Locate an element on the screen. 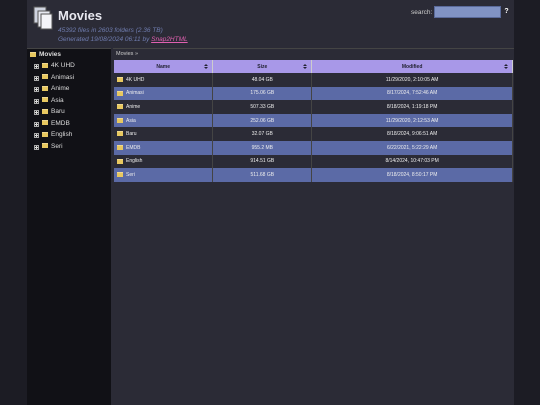 The image size is (540, 405). cell-text: 11/29/2020, 2:10:05 AM is located at coordinates (412, 79).